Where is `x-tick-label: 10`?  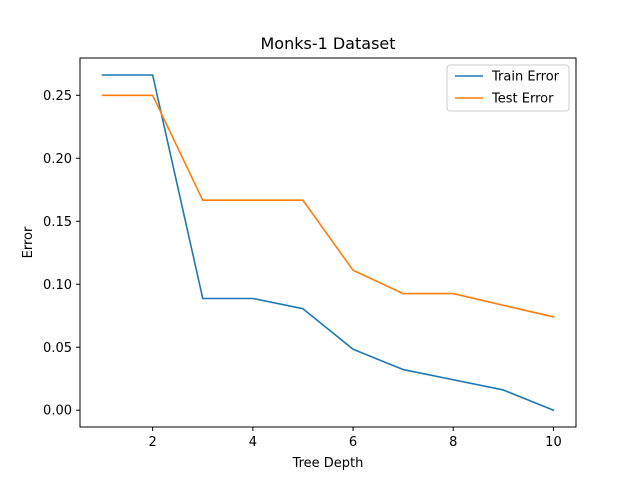 x-tick-label: 10 is located at coordinates (553, 442).